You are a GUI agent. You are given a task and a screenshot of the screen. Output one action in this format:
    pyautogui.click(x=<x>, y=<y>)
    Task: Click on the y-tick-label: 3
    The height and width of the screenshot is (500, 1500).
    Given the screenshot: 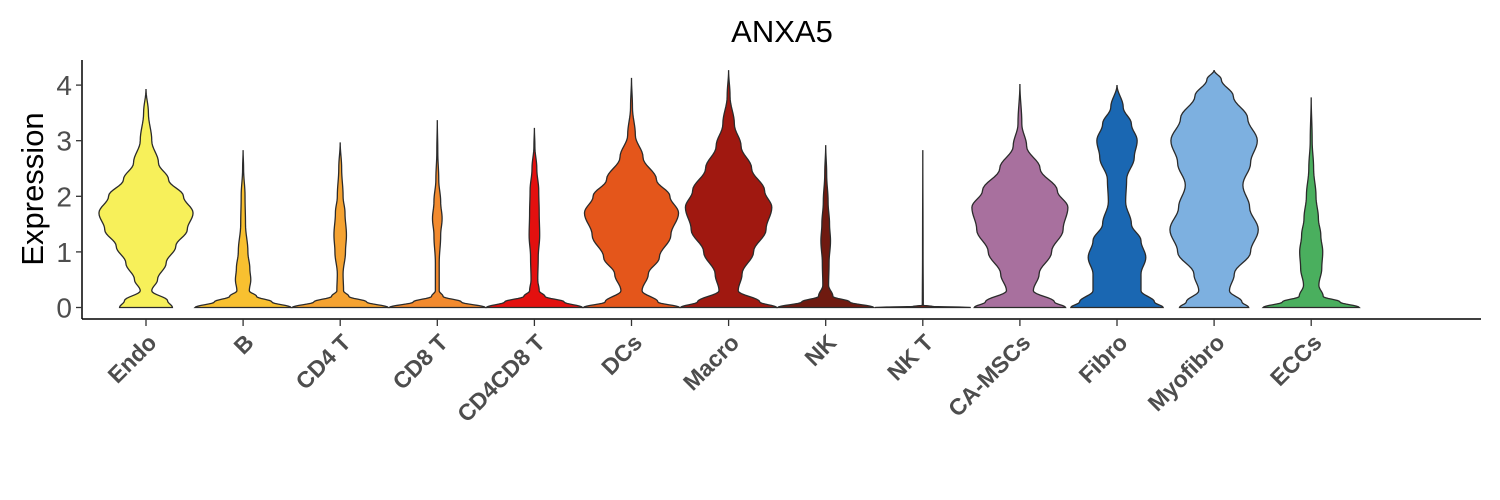 What is the action you would take?
    pyautogui.click(x=64, y=141)
    